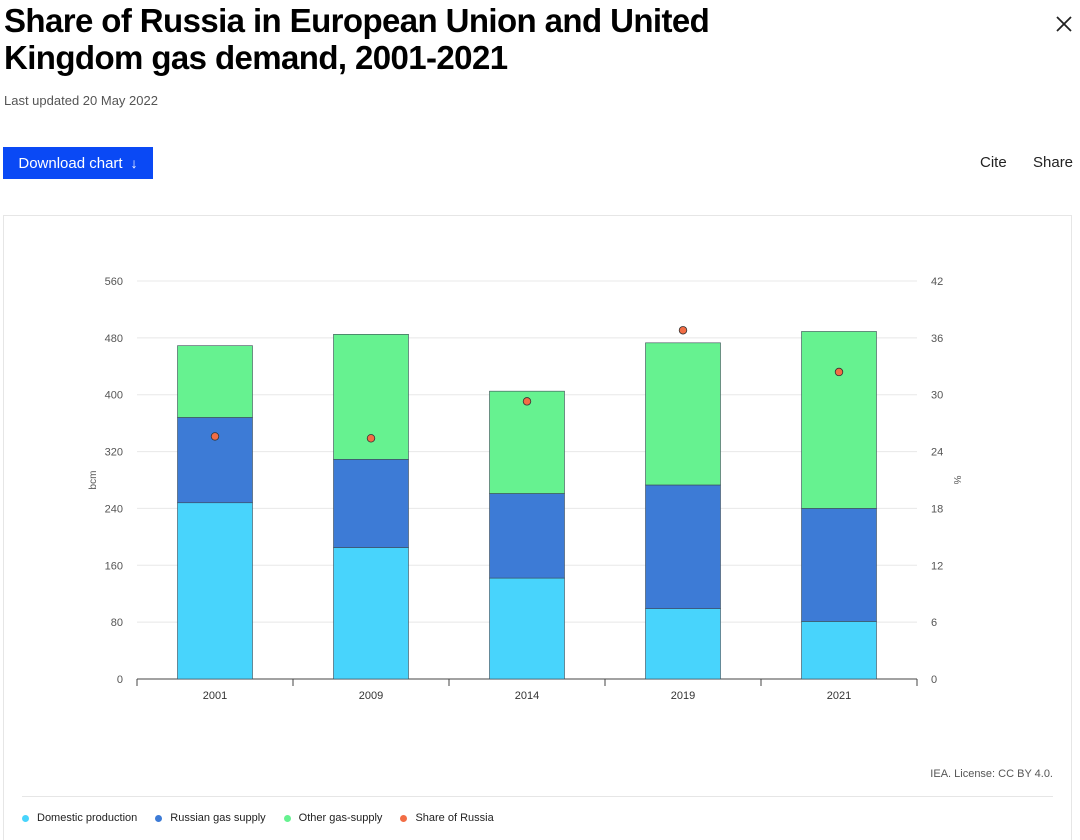 Image resolution: width=1080 pixels, height=840 pixels. What do you see at coordinates (114, 396) in the screenshot?
I see `y-tick-label: 400` at bounding box center [114, 396].